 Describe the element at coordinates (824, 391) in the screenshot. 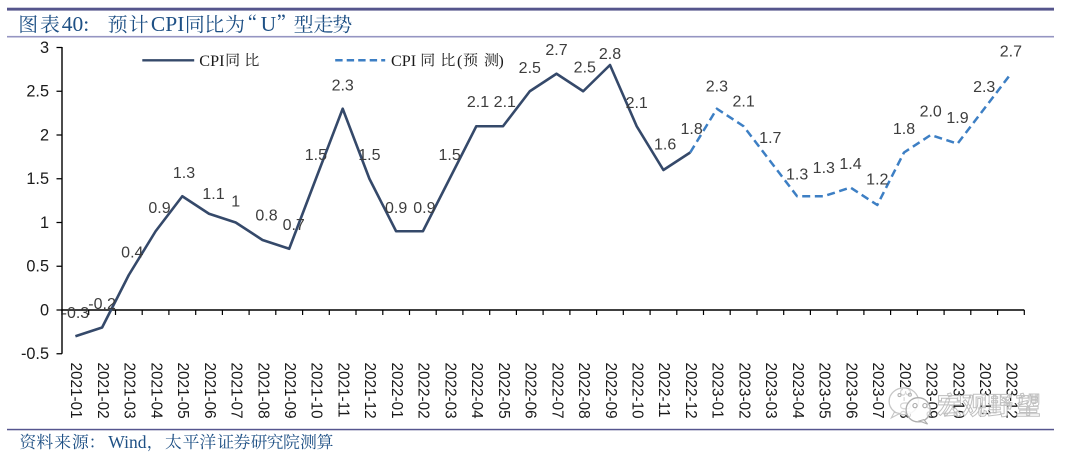

I see `svg-text: 2023-05` at that location.